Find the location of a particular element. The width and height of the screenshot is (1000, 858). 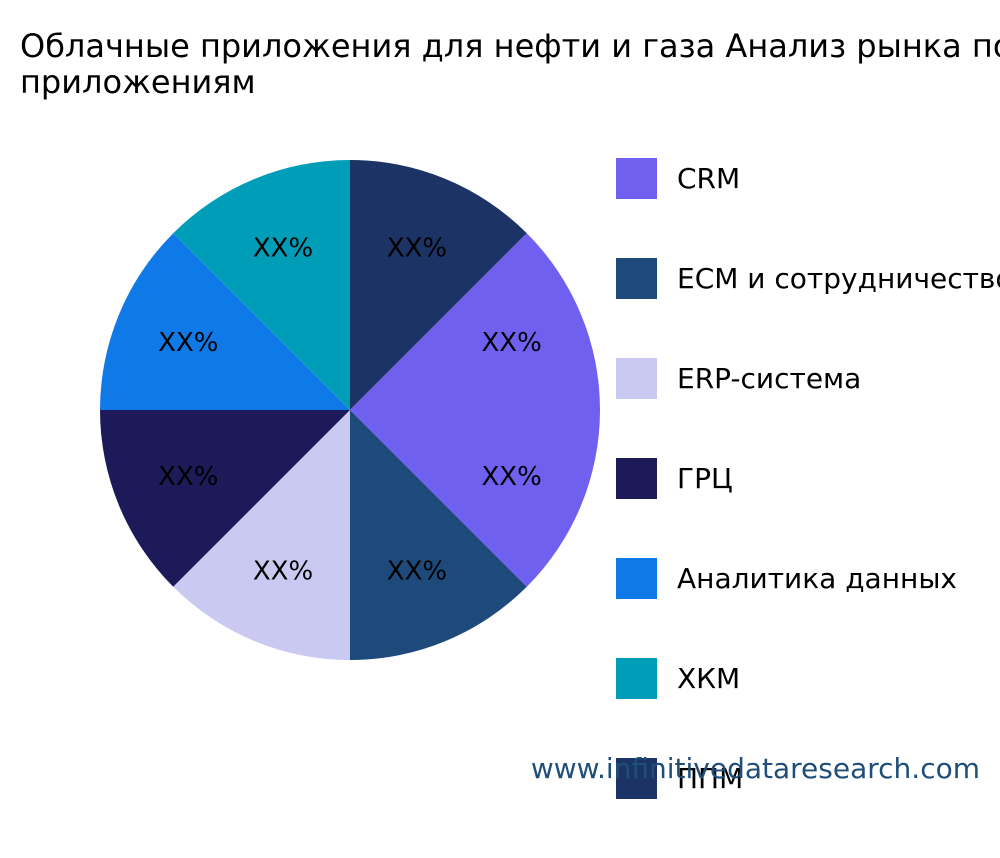

legend-swatch-data-analytics is located at coordinates (636, 578).